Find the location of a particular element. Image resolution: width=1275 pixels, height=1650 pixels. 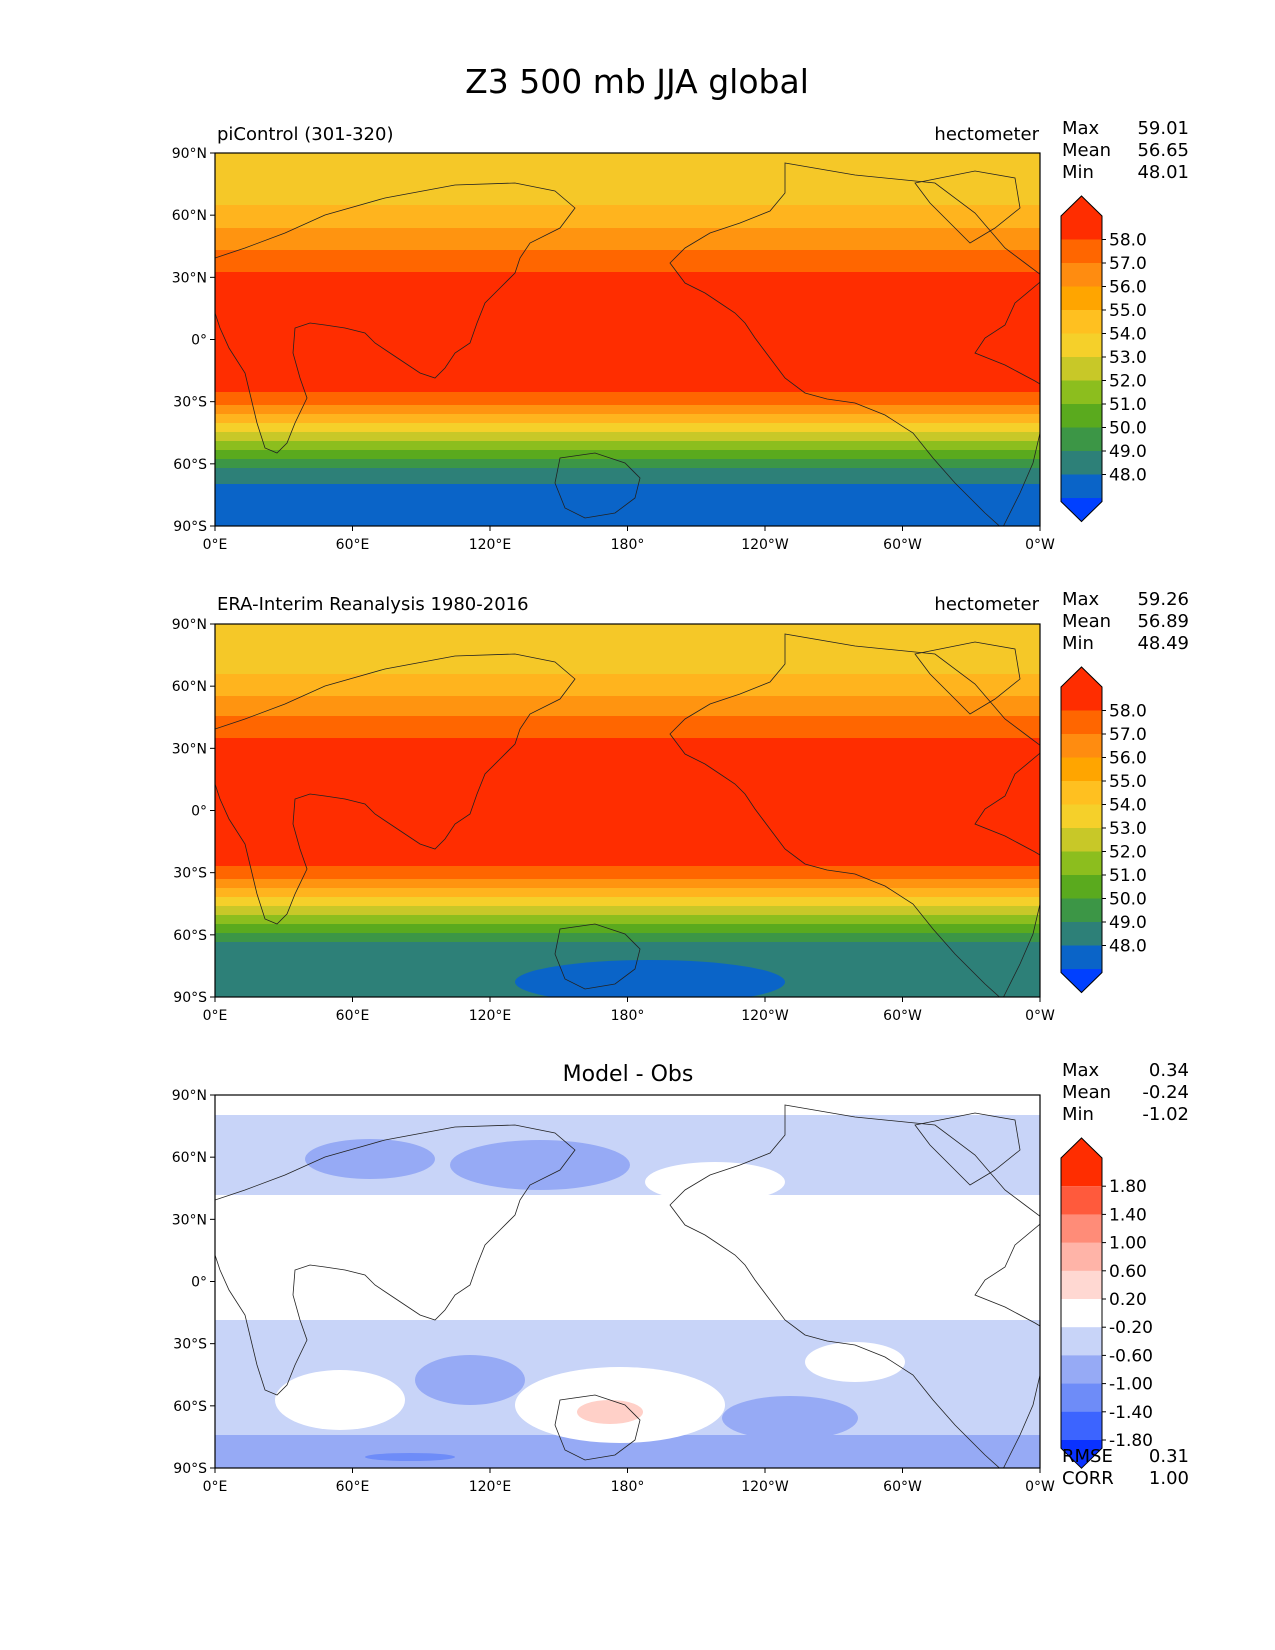

panel-diff-lat-axis: 90°N 60°N 30°N 0° 30°S 60°S 90°S is located at coordinates (193, 1282).